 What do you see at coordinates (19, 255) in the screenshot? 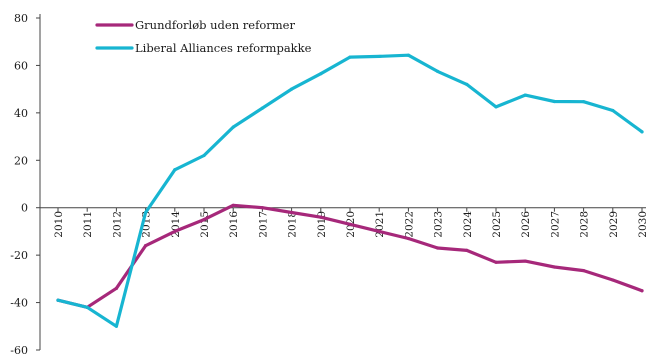
I see `y-tick-label: -20` at bounding box center [19, 255].